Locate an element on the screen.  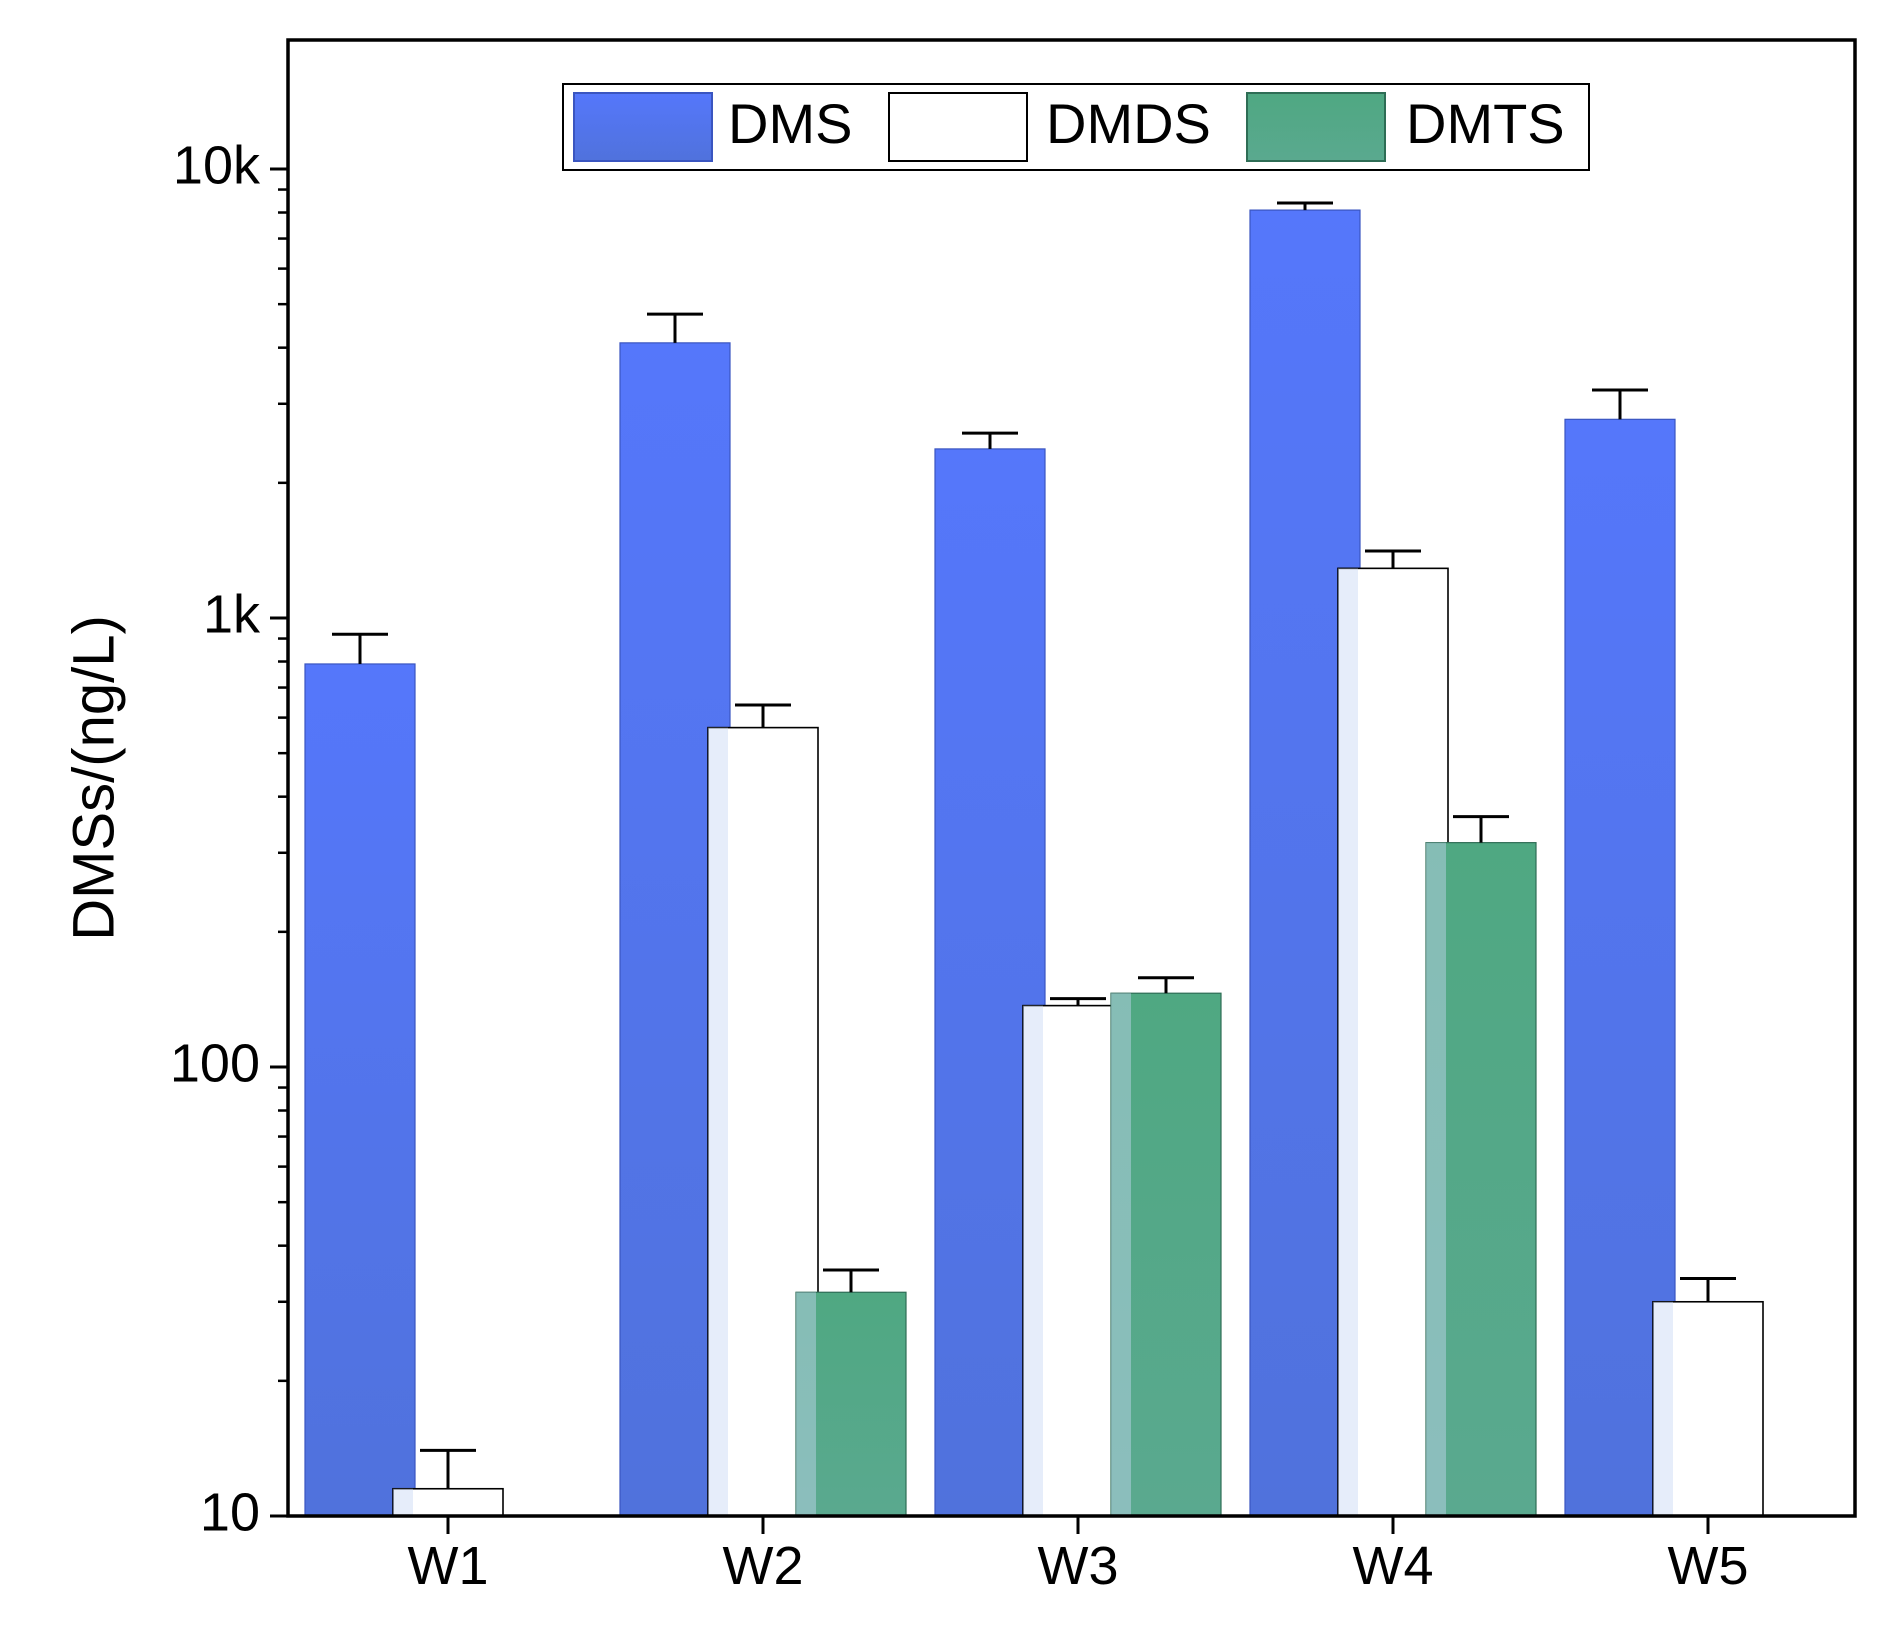
bar-overlap-shade-dmds-w5 is located at coordinates (1663, 1408).